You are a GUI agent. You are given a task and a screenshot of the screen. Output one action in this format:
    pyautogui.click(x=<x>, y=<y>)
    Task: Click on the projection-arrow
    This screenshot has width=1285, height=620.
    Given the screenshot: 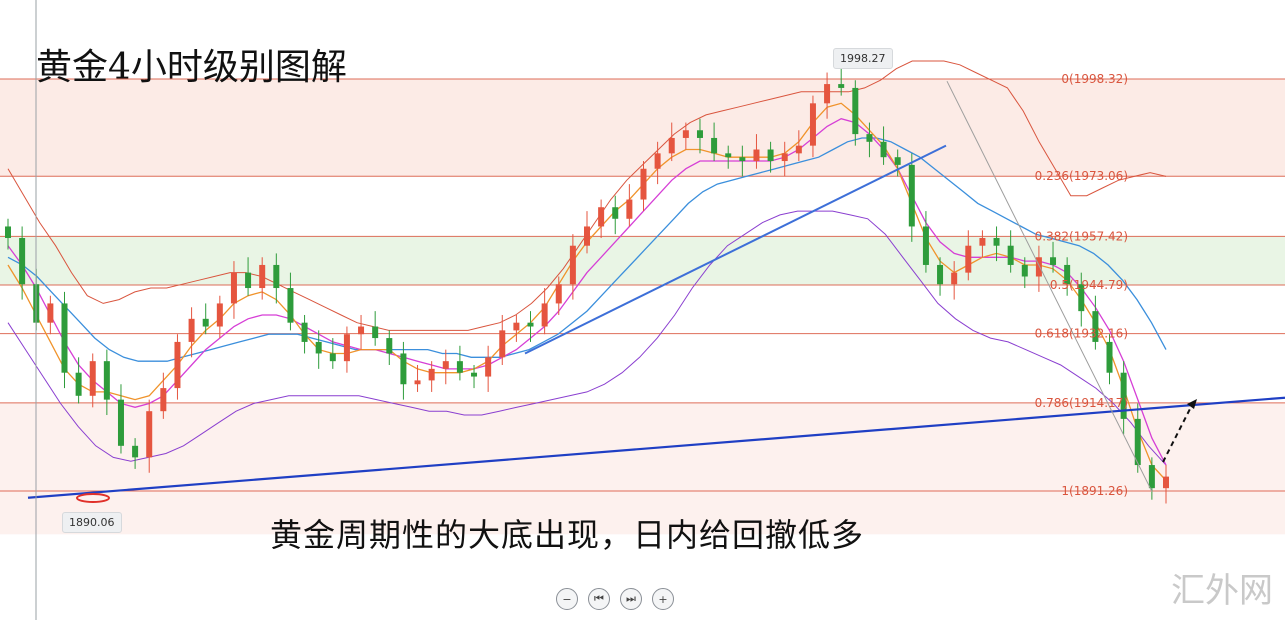 What is the action you would take?
    pyautogui.click(x=1178, y=432)
    